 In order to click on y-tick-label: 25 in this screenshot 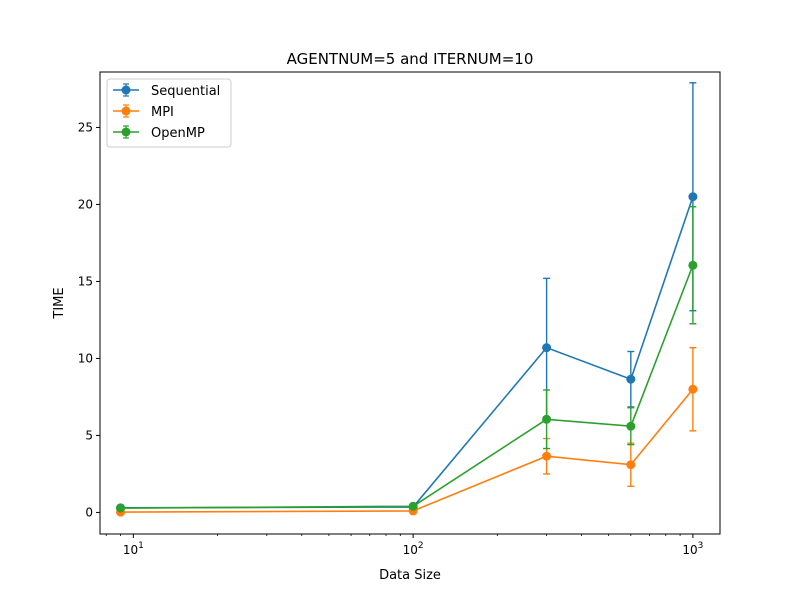, I will do `click(85, 127)`.